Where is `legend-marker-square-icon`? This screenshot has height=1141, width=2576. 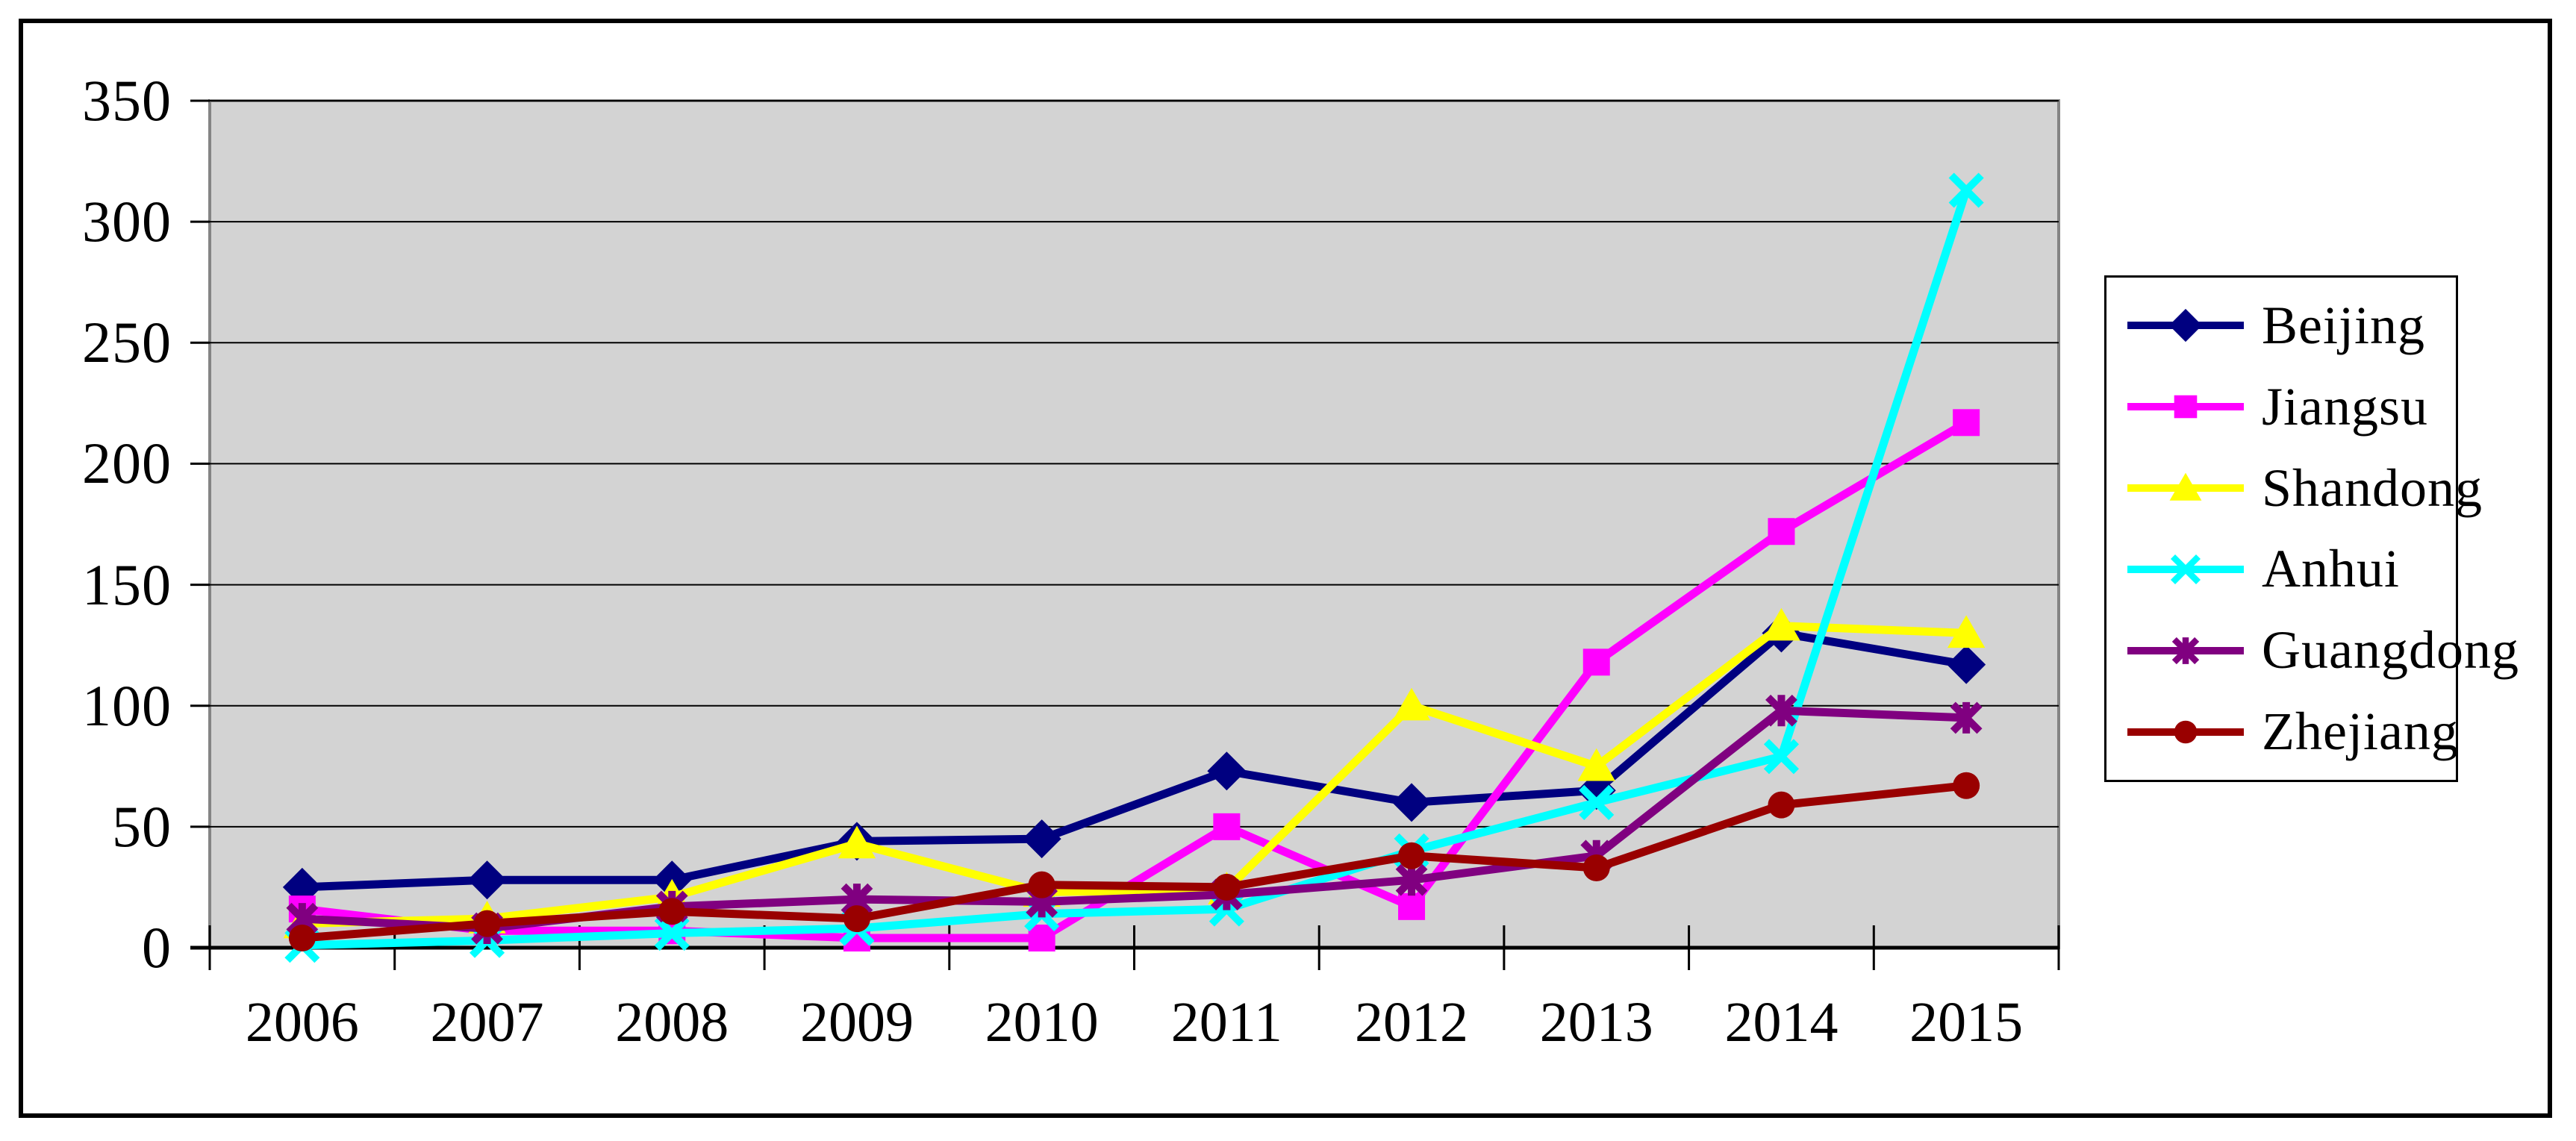 legend-marker-square-icon is located at coordinates (2185, 407).